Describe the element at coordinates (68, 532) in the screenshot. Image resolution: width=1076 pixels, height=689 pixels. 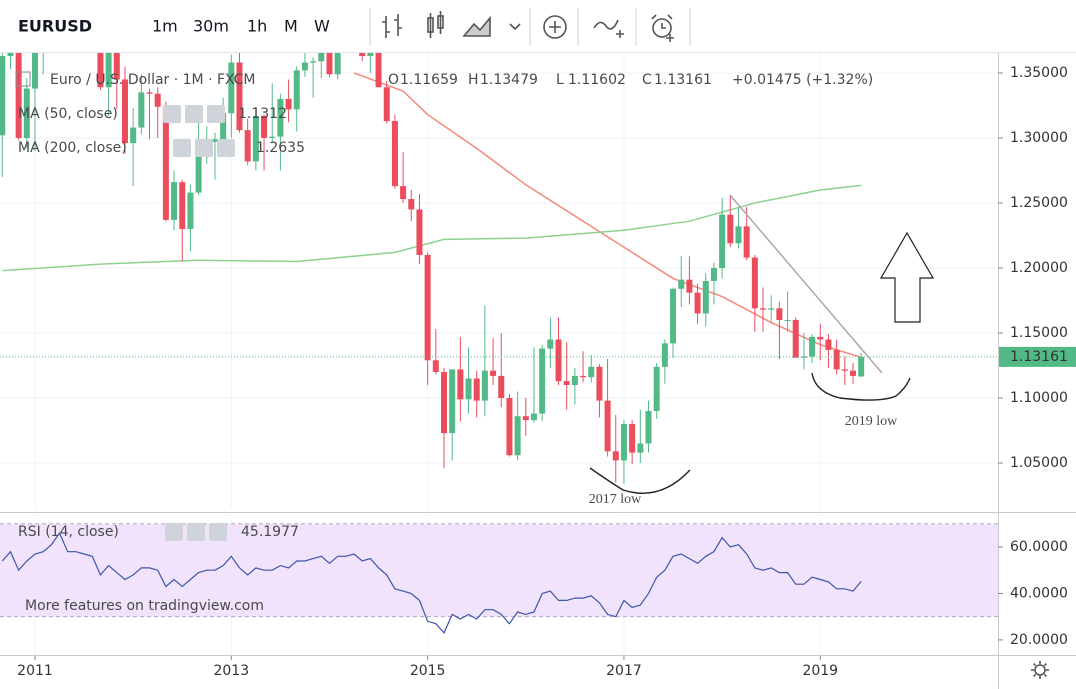
I see `rsi-title: RSI (14, close)` at that location.